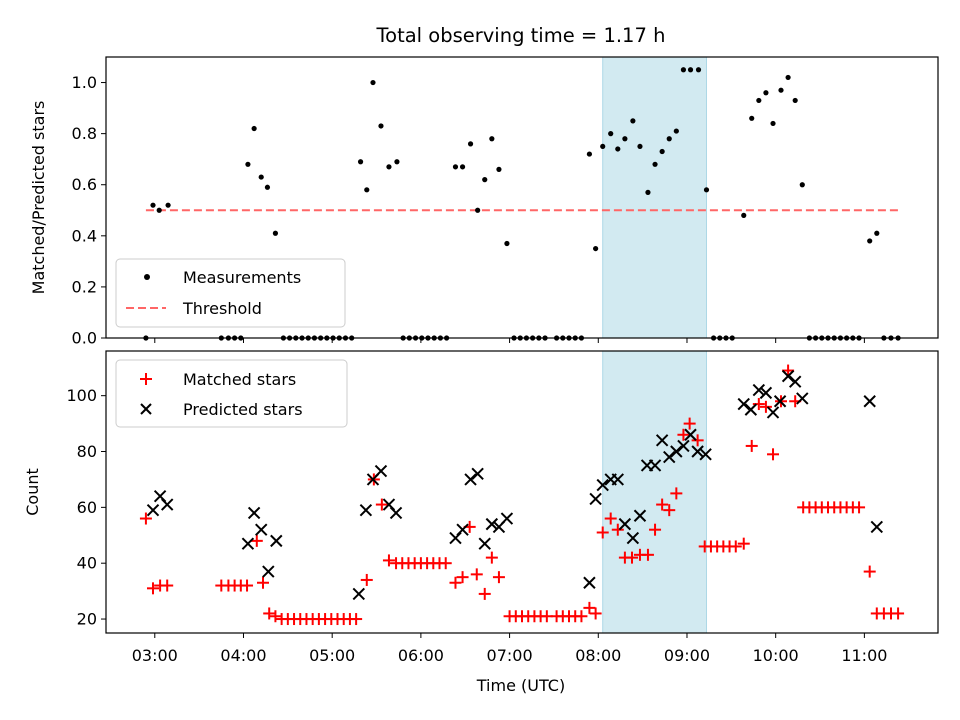  I want to click on bottom-y-axis: 20 40 60 80 100, so click(86, 507).